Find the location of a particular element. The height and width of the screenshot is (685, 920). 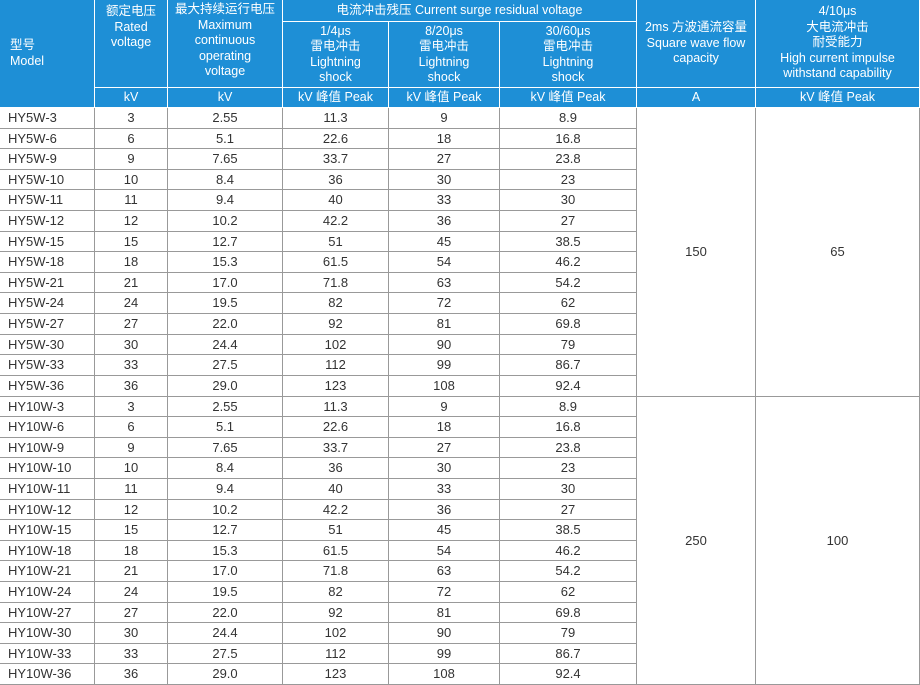

cell-text: 9.4 is located at coordinates (225, 488).